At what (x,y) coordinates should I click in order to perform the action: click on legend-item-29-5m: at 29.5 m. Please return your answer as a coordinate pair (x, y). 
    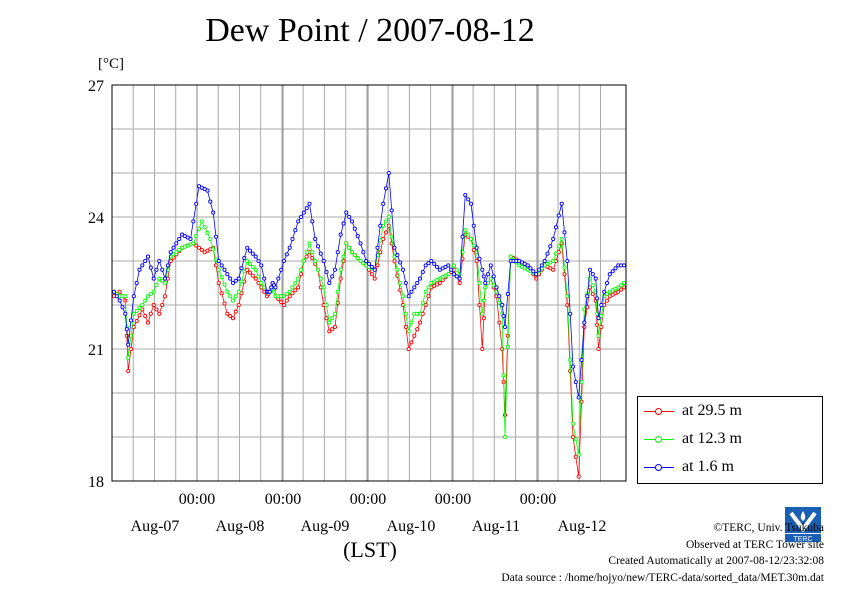
    Looking at the image, I should click on (730, 411).